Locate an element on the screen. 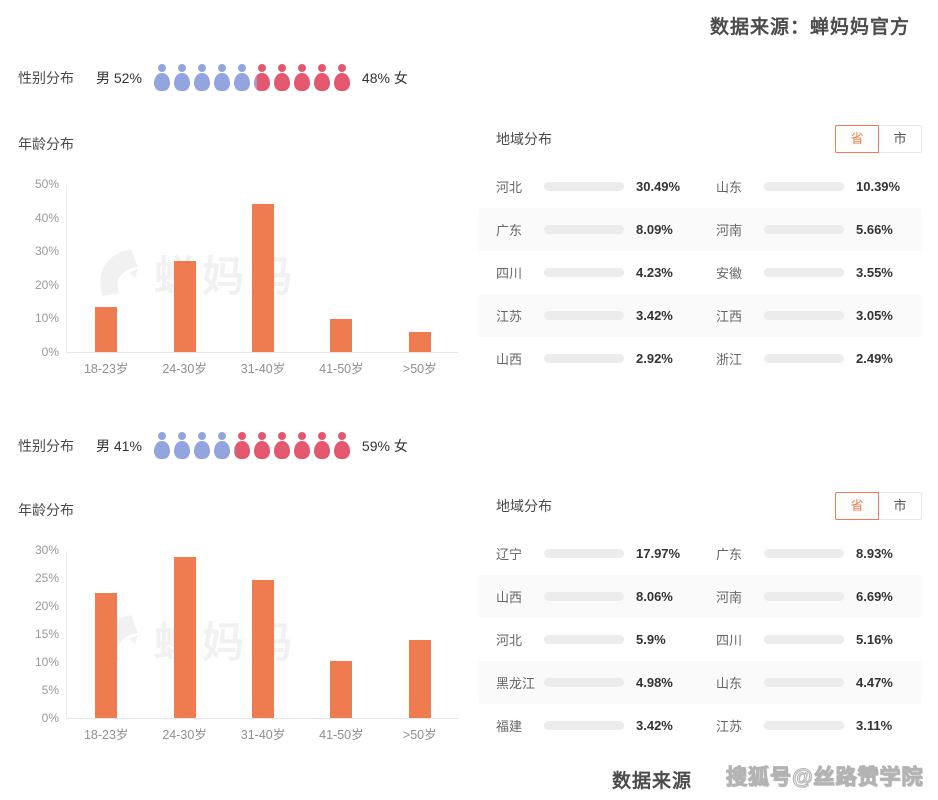 Image resolution: width=938 pixels, height=800 pixels. y-axis-tick: 20% is located at coordinates (46, 606).